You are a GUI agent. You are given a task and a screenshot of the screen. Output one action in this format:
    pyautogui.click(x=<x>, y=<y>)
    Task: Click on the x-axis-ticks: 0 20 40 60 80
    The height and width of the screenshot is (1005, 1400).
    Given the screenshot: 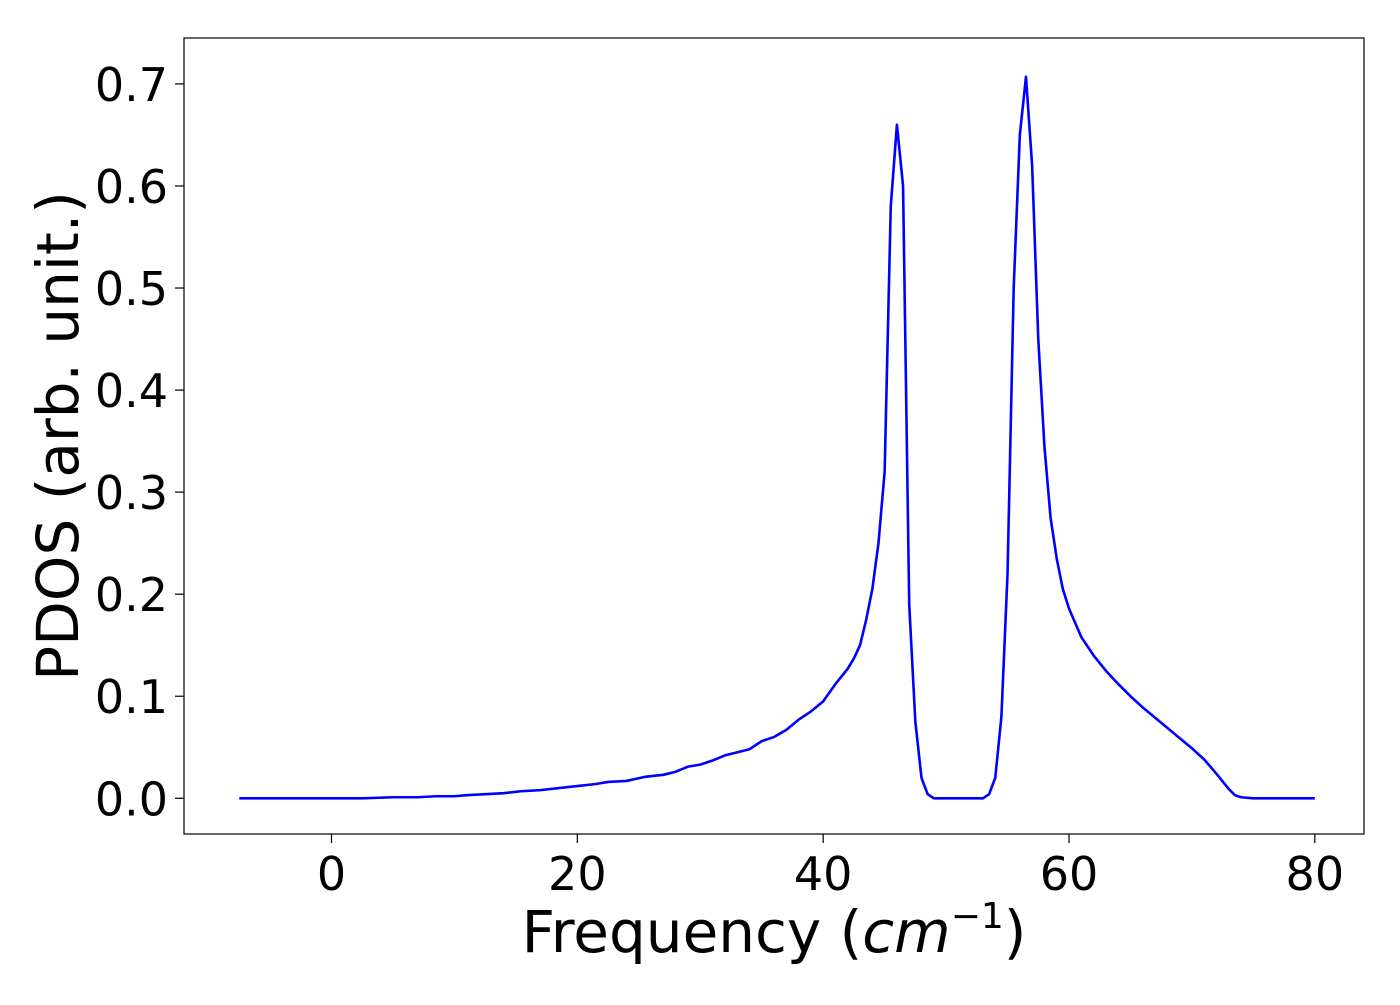 What is the action you would take?
    pyautogui.click(x=830, y=867)
    